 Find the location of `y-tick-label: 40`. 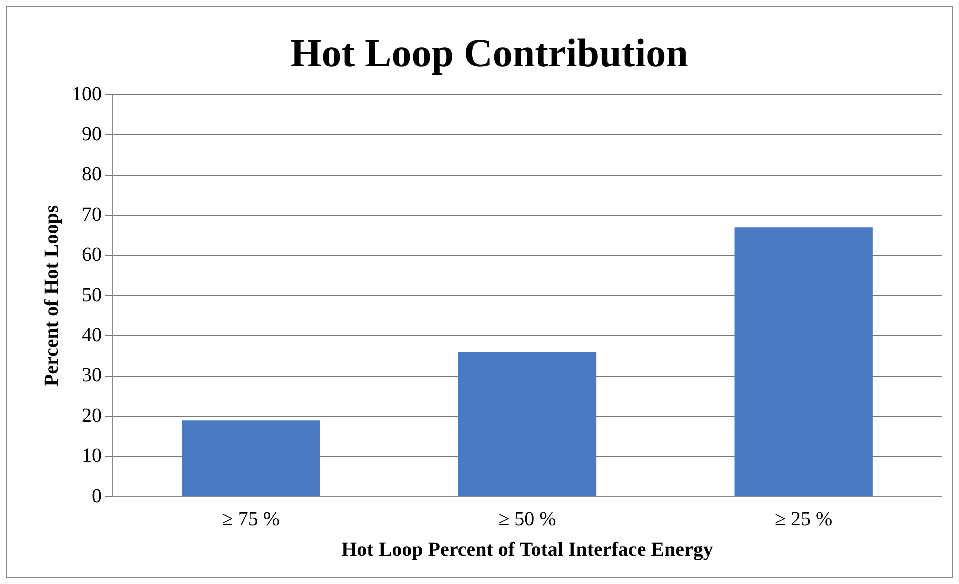

y-tick-label: 40 is located at coordinates (92, 335).